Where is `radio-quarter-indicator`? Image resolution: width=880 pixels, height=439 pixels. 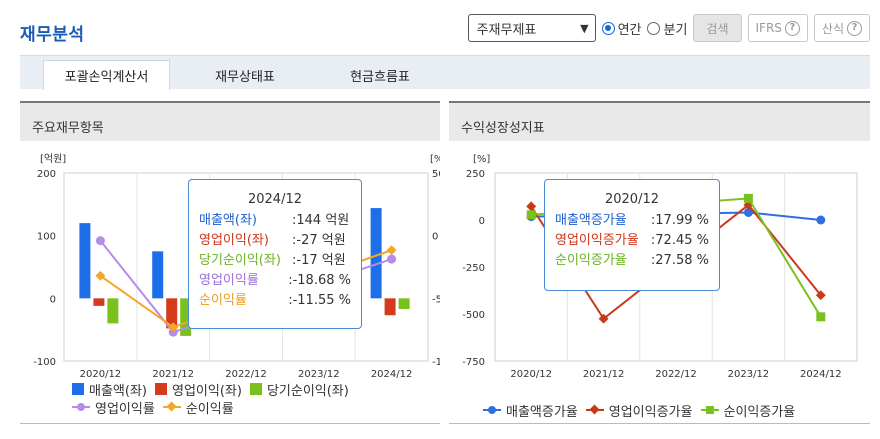
radio-quarter-indicator is located at coordinates (654, 28).